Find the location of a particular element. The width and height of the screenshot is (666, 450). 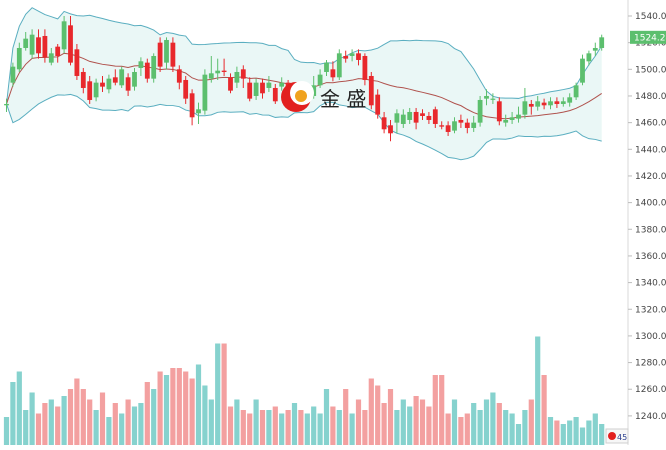

svg-text: 45 is located at coordinates (622, 437).